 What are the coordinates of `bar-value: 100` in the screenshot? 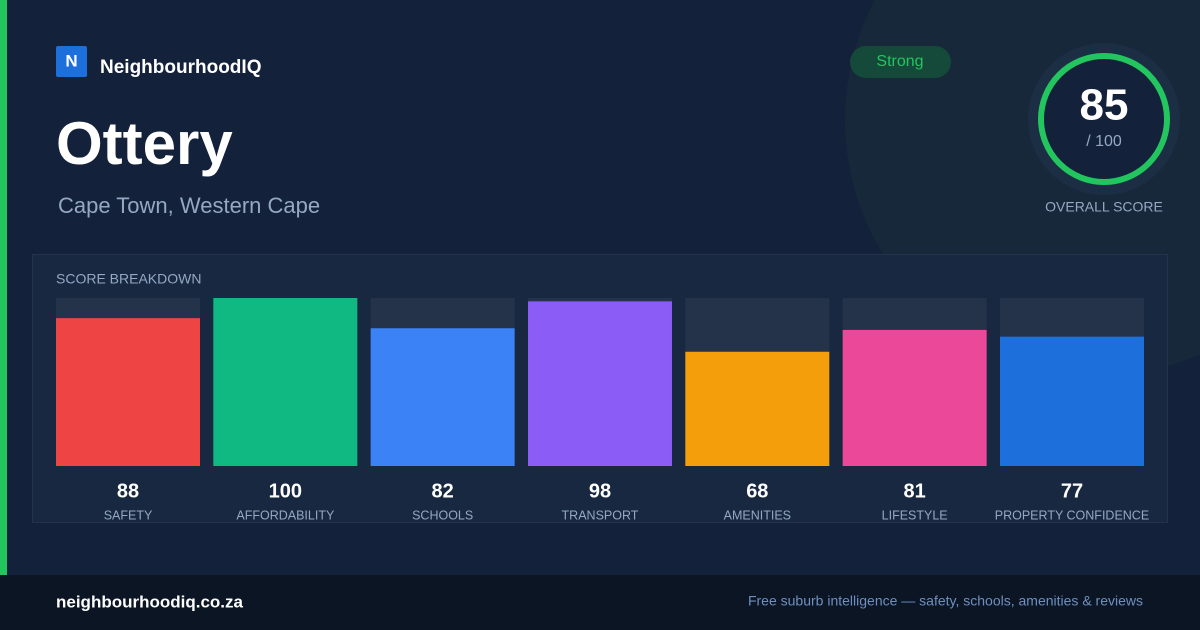 It's located at (285, 491).